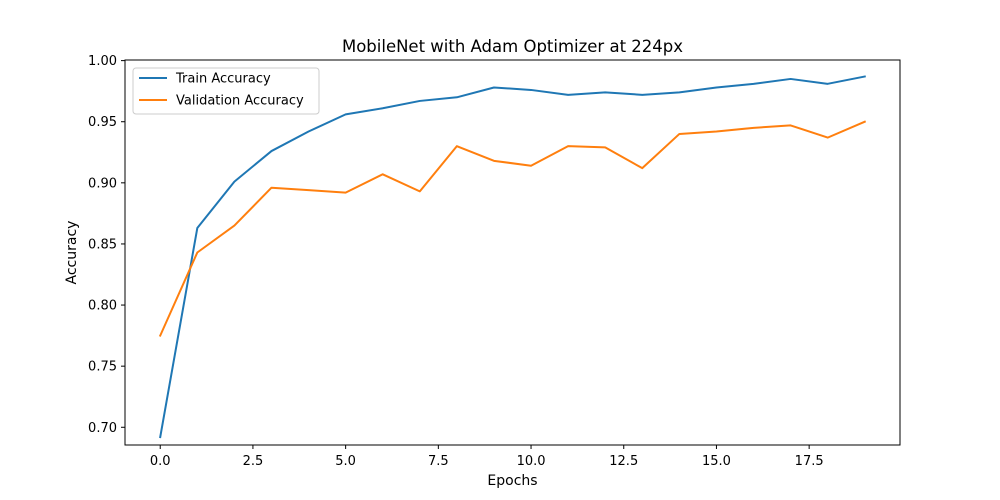  I want to click on x-tick-label: 12.5, so click(623, 461).